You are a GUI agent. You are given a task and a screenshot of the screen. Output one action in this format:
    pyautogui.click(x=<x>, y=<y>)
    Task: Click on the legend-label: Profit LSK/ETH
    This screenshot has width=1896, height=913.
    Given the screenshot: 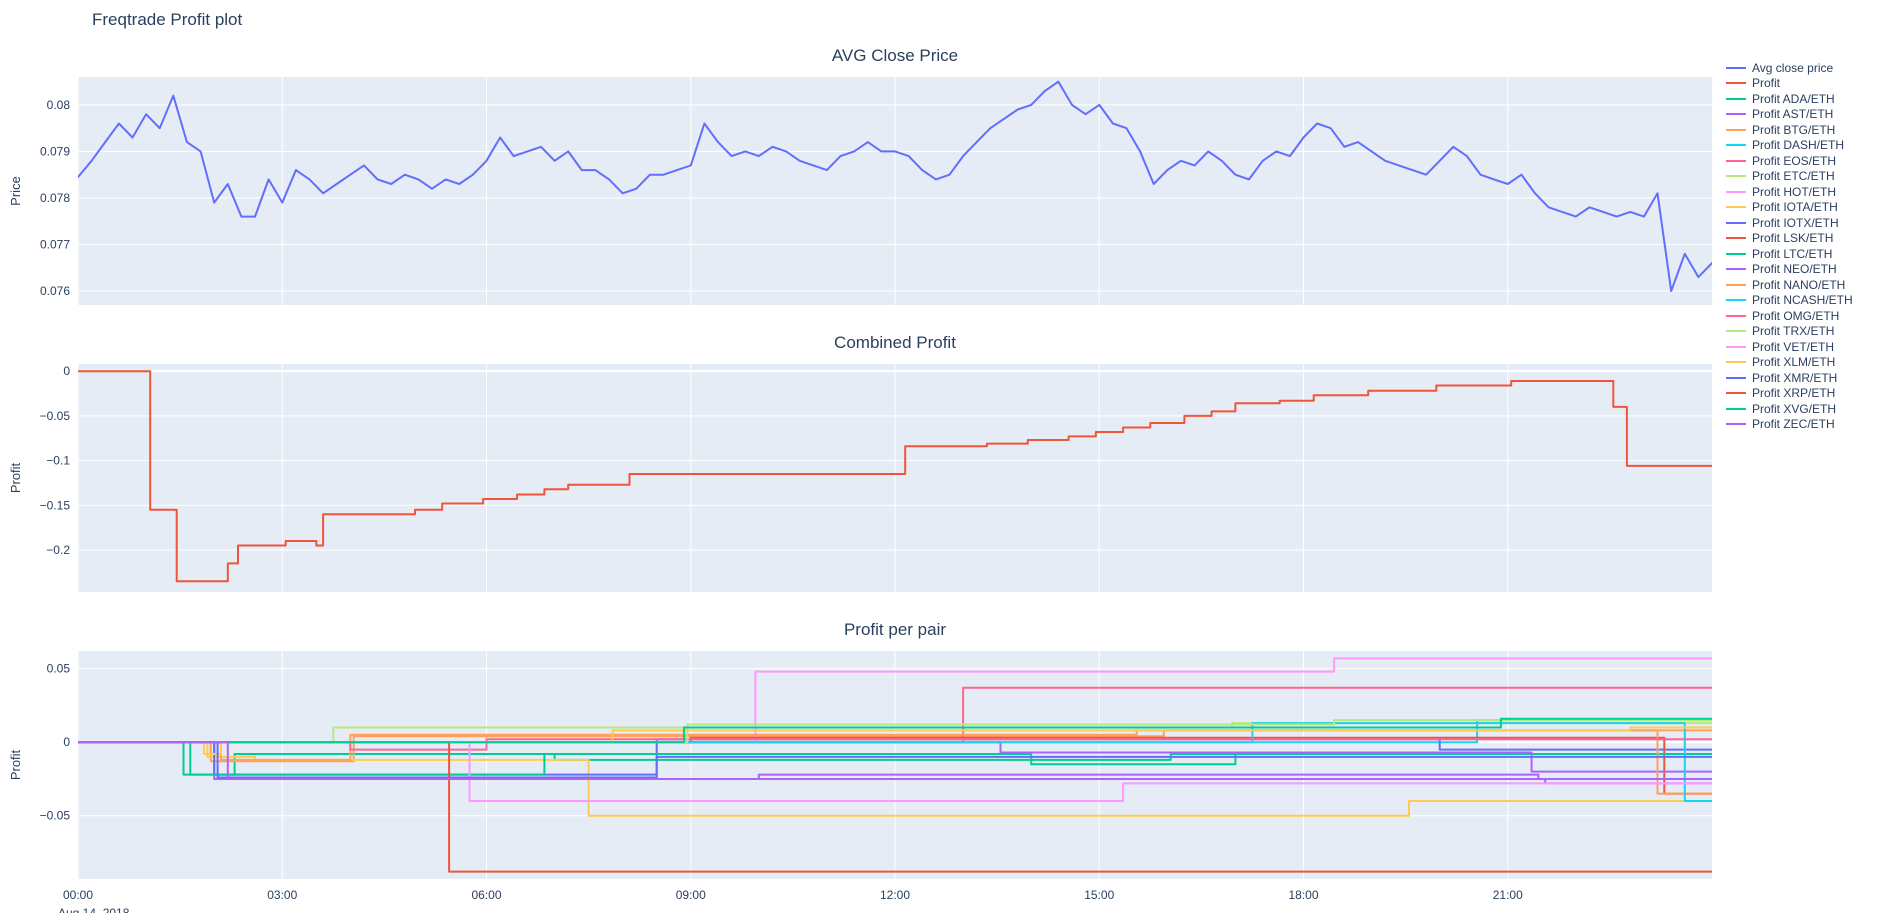 What is the action you would take?
    pyautogui.click(x=1793, y=238)
    